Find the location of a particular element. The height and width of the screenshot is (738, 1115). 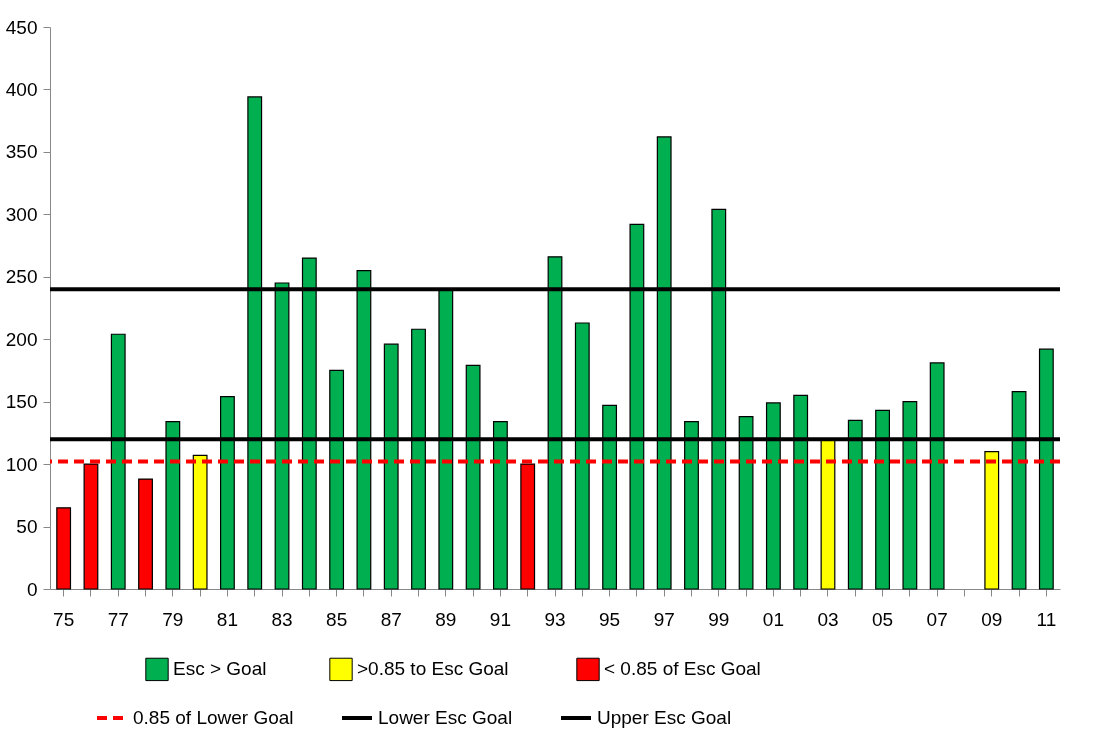

legend-label: Lower Esc Goal is located at coordinates (445, 717).